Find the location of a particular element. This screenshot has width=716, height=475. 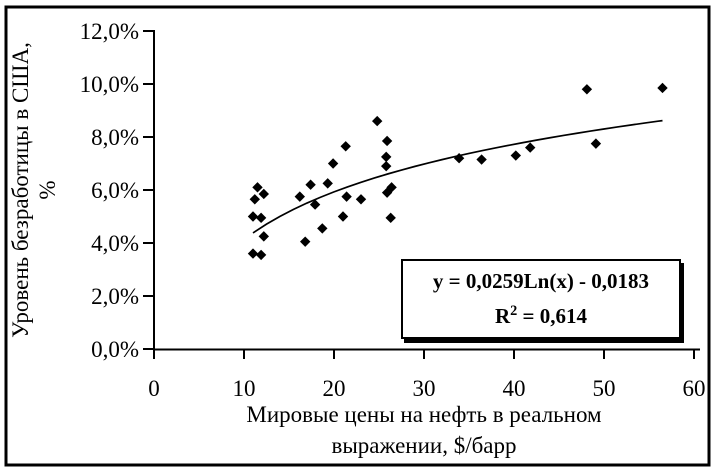

x-tick-label: 50 is located at coordinates (604, 388).